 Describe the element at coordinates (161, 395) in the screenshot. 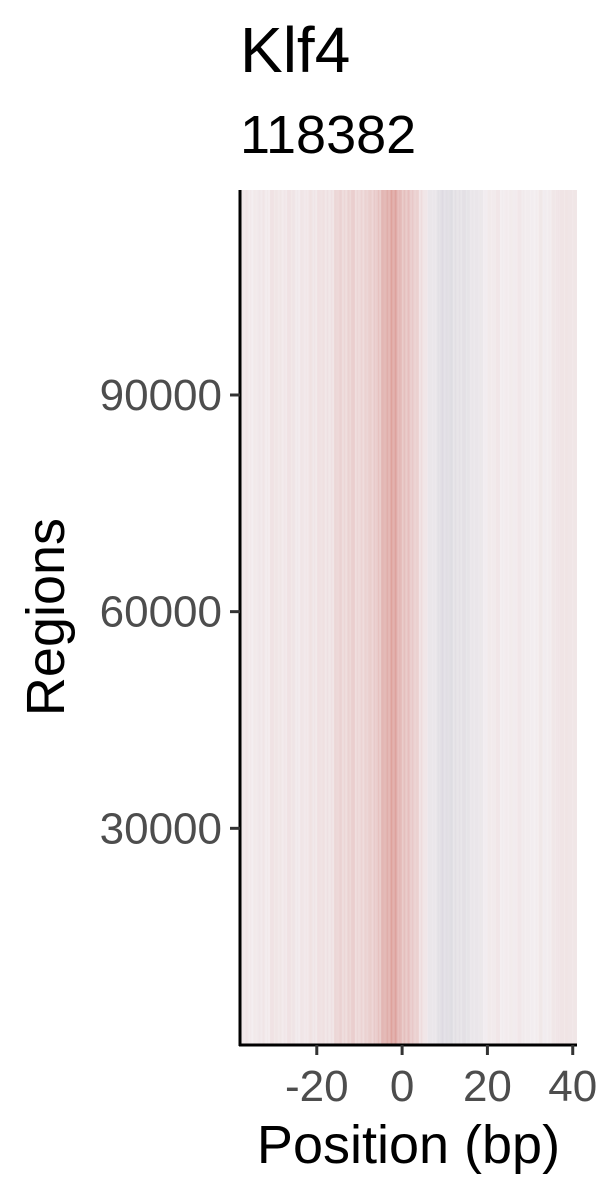

I see `y-tick-label: 90000` at that location.